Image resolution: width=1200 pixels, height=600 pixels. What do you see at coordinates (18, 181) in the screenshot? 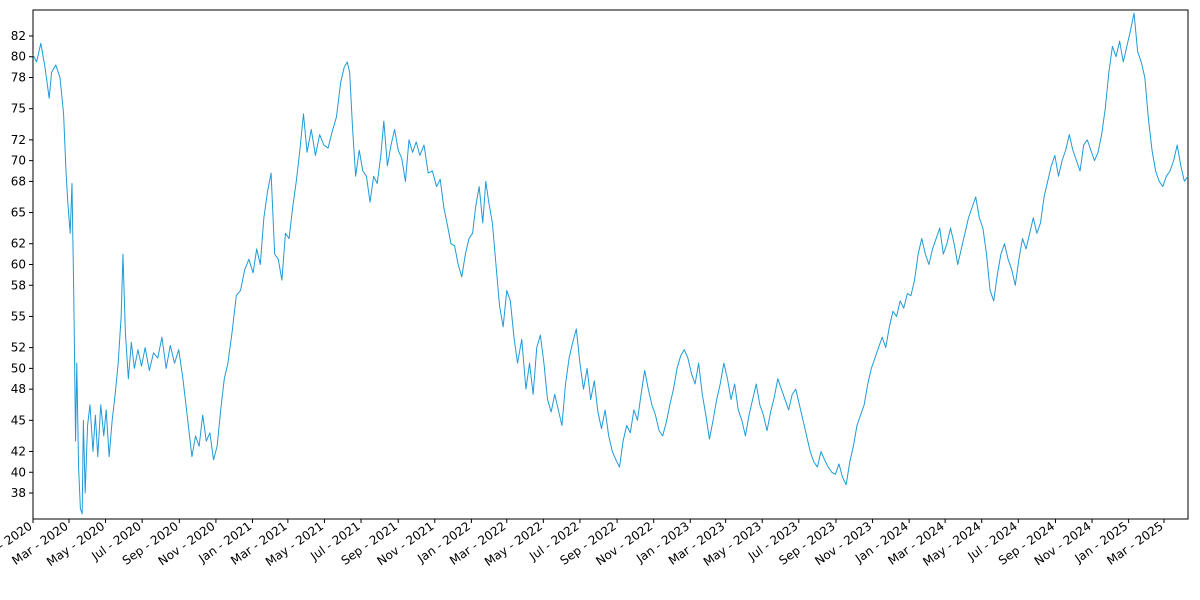
I see `y-tick-label: 68` at bounding box center [18, 181].